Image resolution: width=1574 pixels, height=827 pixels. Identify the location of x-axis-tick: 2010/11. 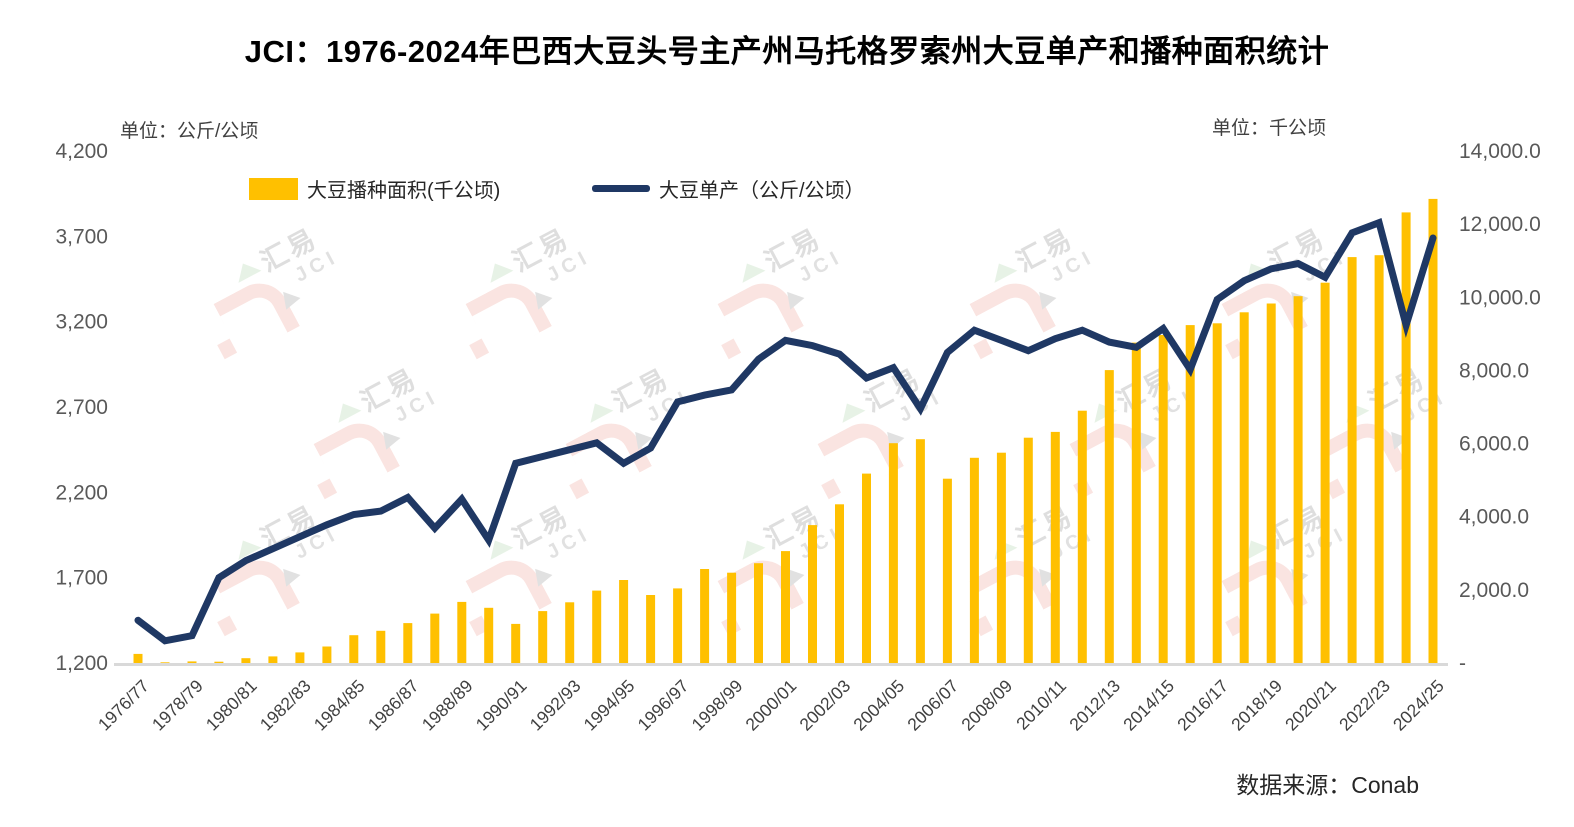
(1041, 705).